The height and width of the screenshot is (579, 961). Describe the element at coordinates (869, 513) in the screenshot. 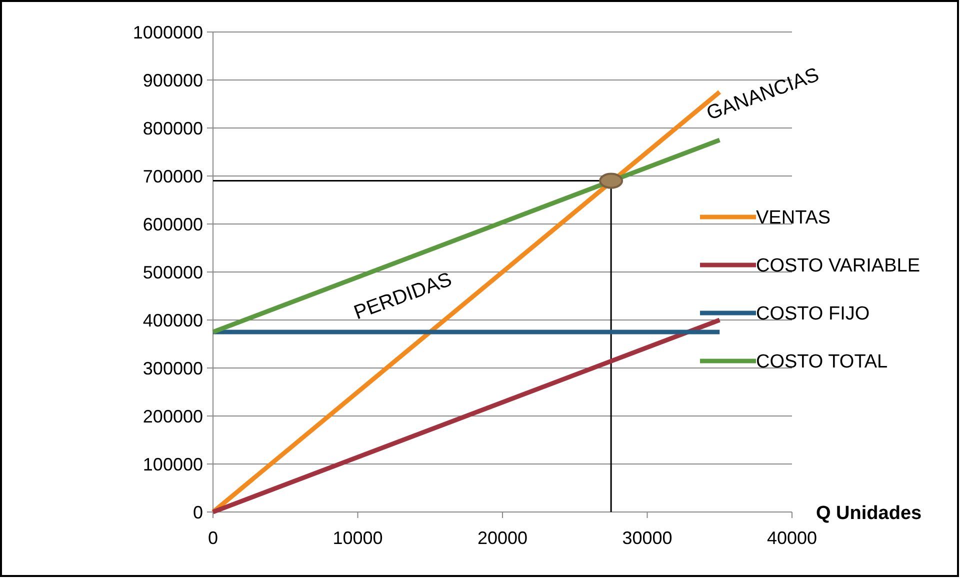

I see `x-axis-title: Q Unidades` at that location.